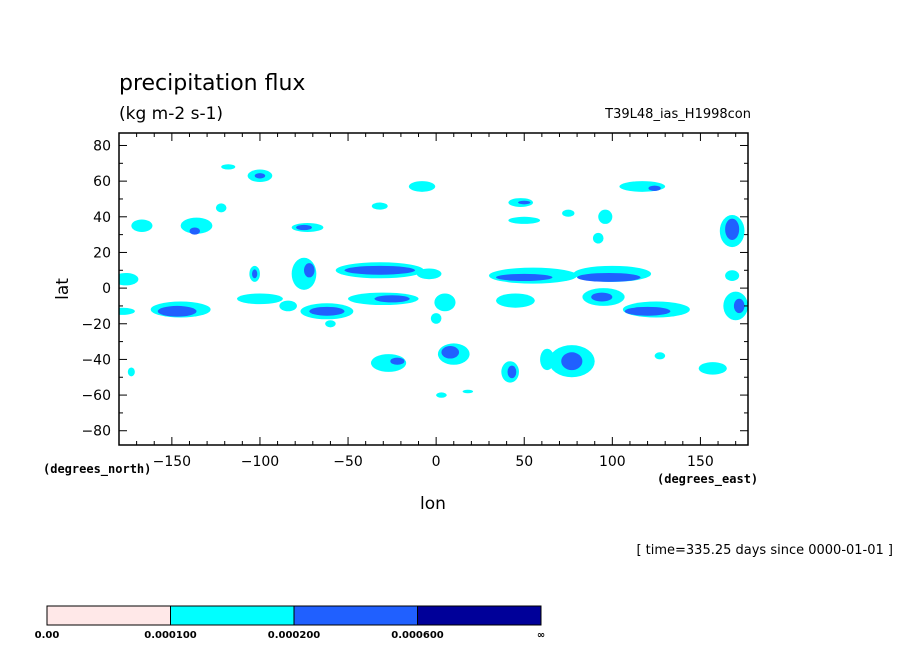 Image resolution: width=904 pixels, height=654 pixels. What do you see at coordinates (106, 289) in the screenshot?
I see `y-tick-label: 0` at bounding box center [106, 289].